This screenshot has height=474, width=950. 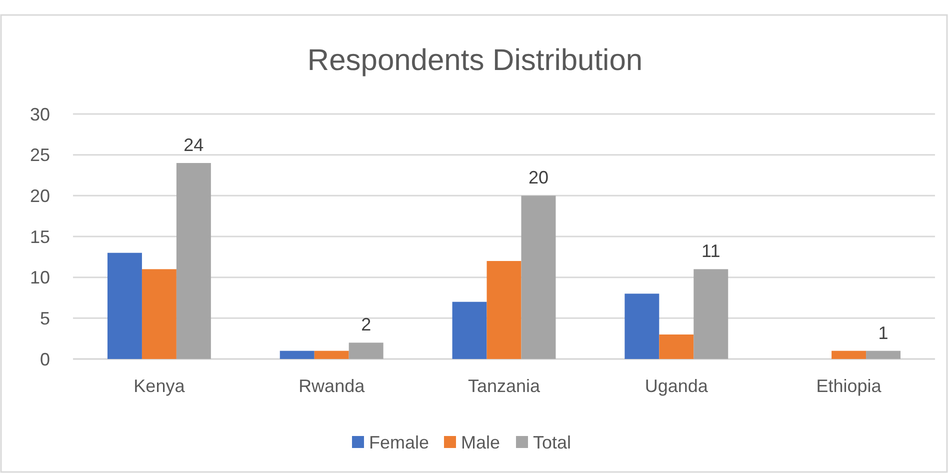 I want to click on y-tick-label: 20, so click(x=40, y=196).